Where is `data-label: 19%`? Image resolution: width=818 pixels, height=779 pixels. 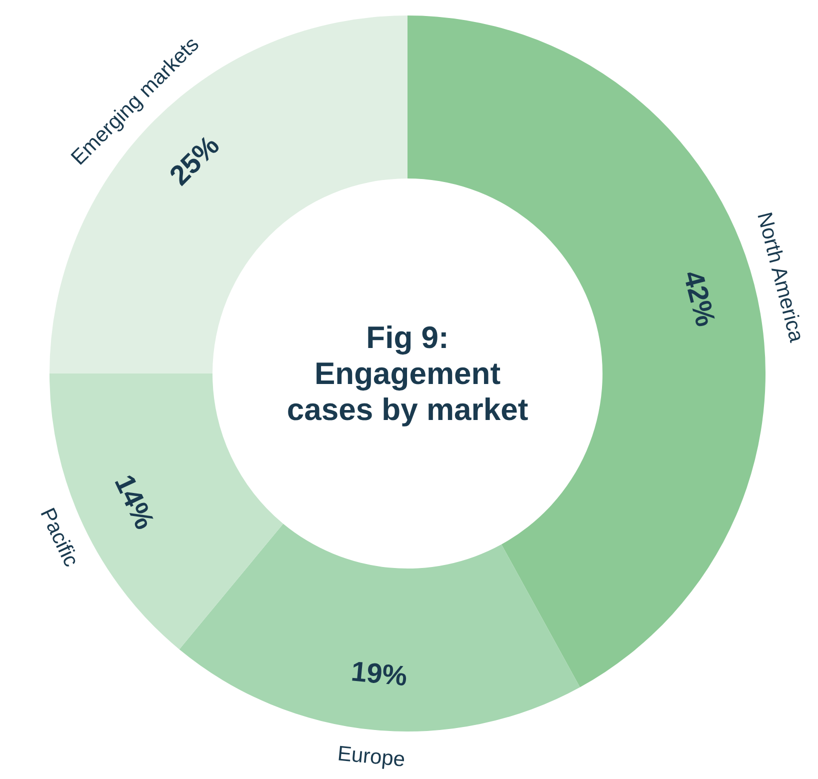 data-label: 19% is located at coordinates (379, 674).